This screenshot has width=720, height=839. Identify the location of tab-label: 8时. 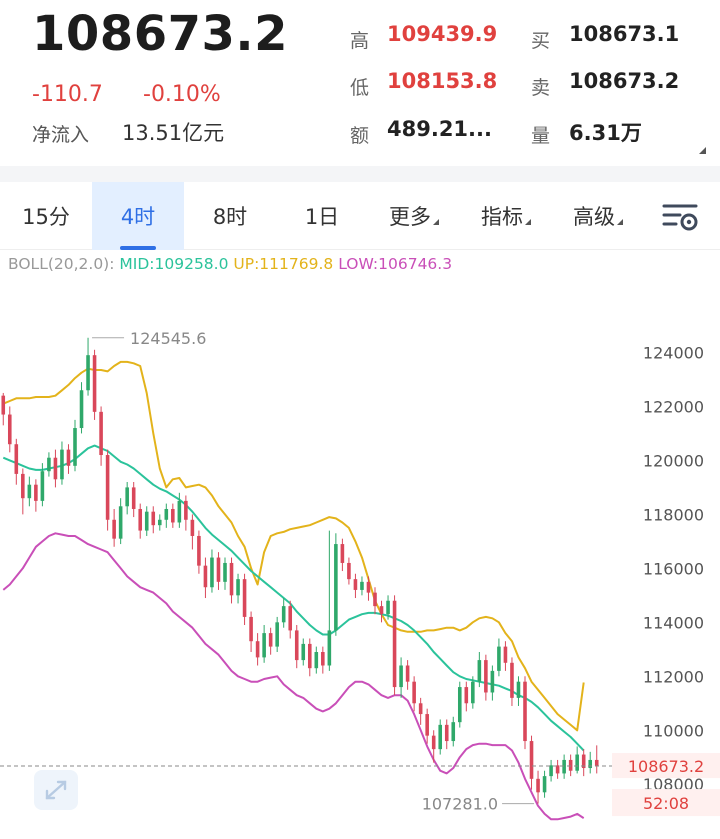
(230, 217).